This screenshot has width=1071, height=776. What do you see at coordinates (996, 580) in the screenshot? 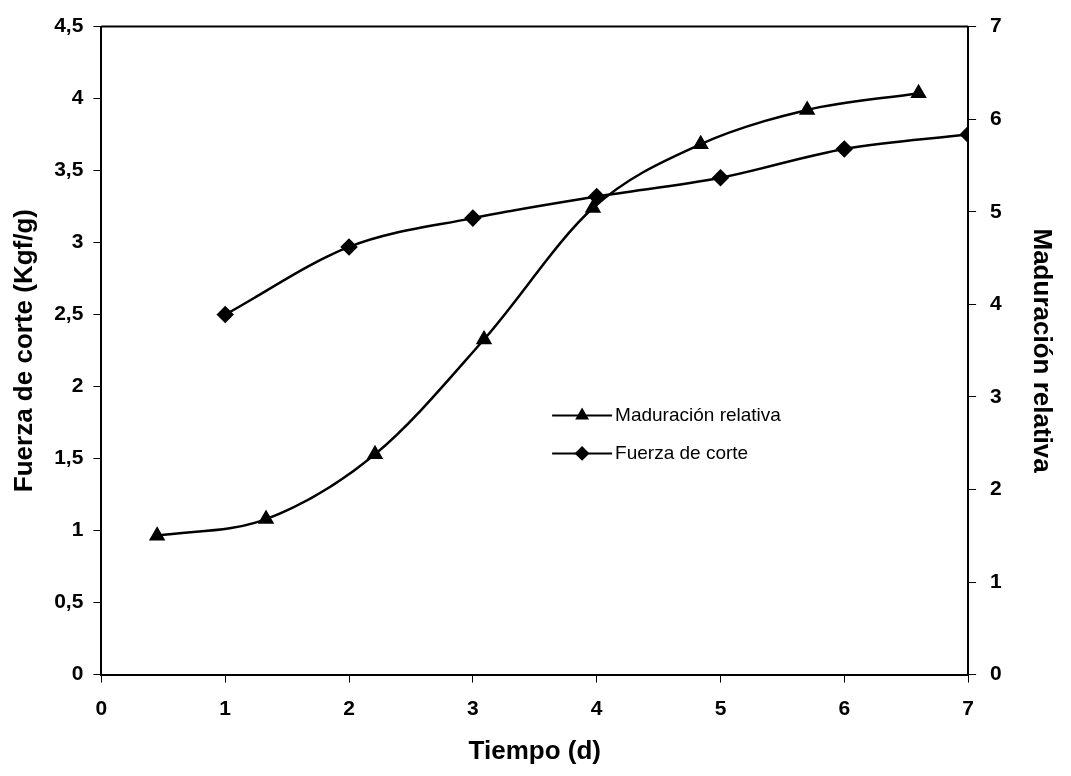
I see `y2-tick-label: 1` at bounding box center [996, 580].